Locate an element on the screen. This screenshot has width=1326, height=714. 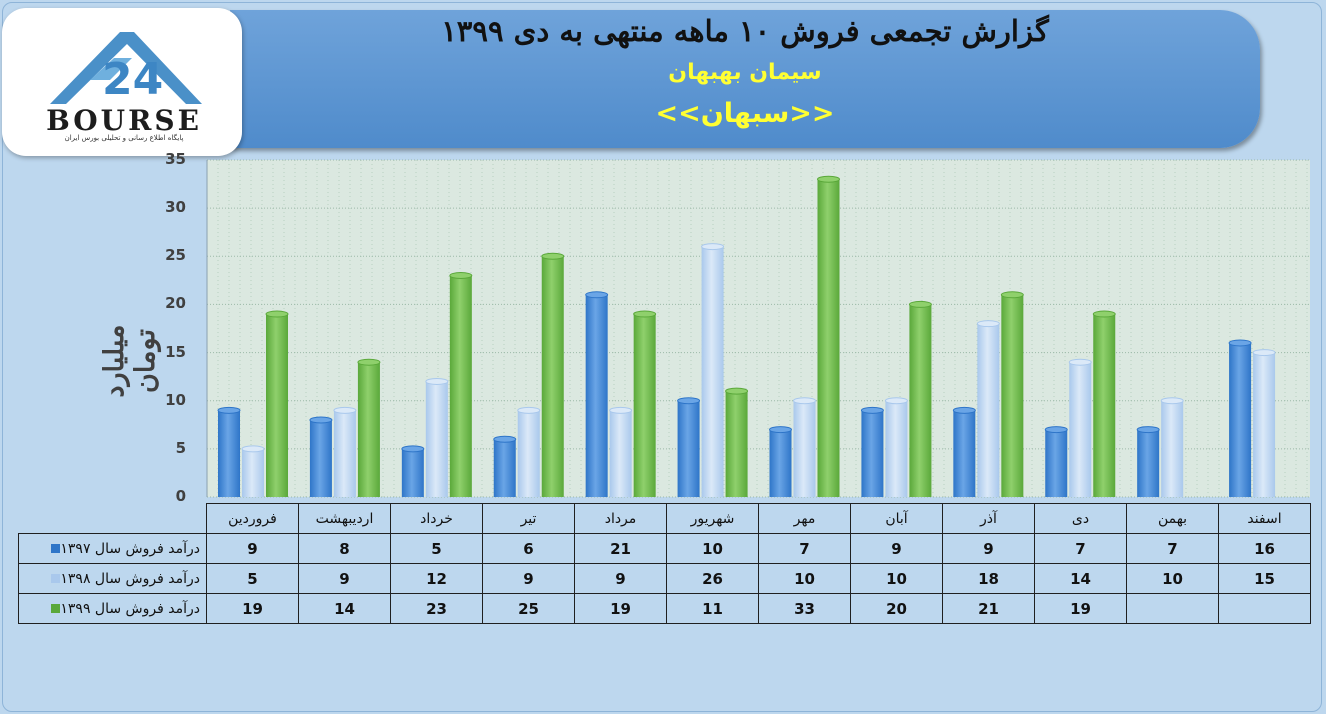
category-label: فروردین is located at coordinates (252, 518).